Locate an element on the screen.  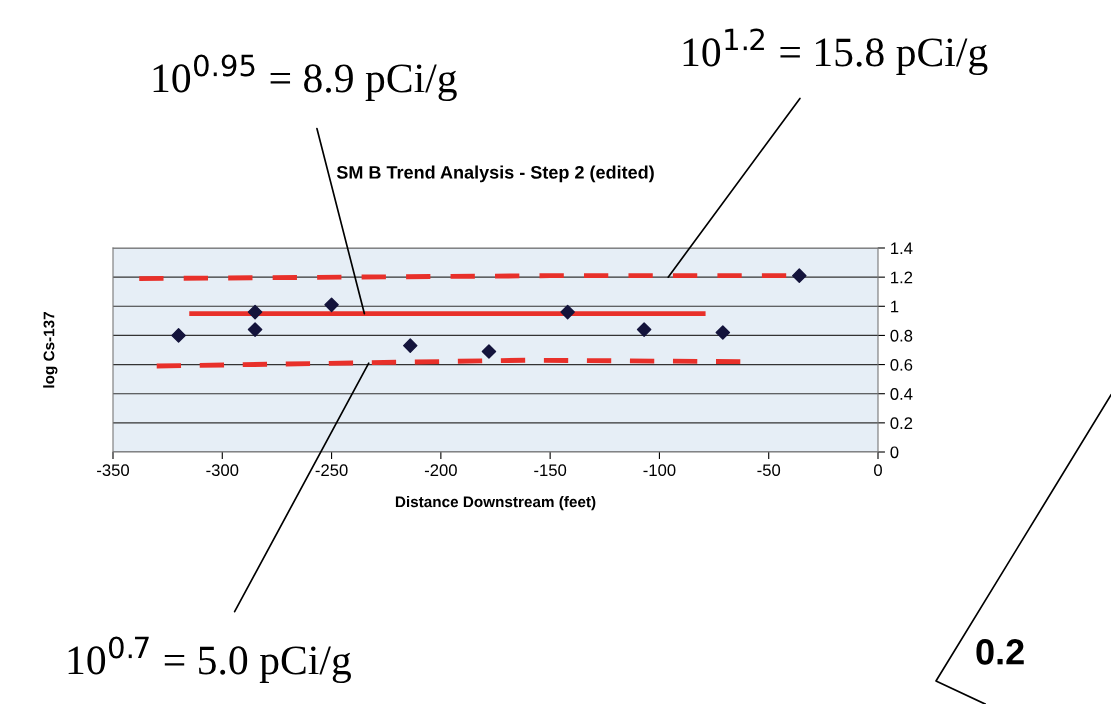
annotation: 10$^{0.95}$ = 8.9 pCi/g is located at coordinates (305, 78).